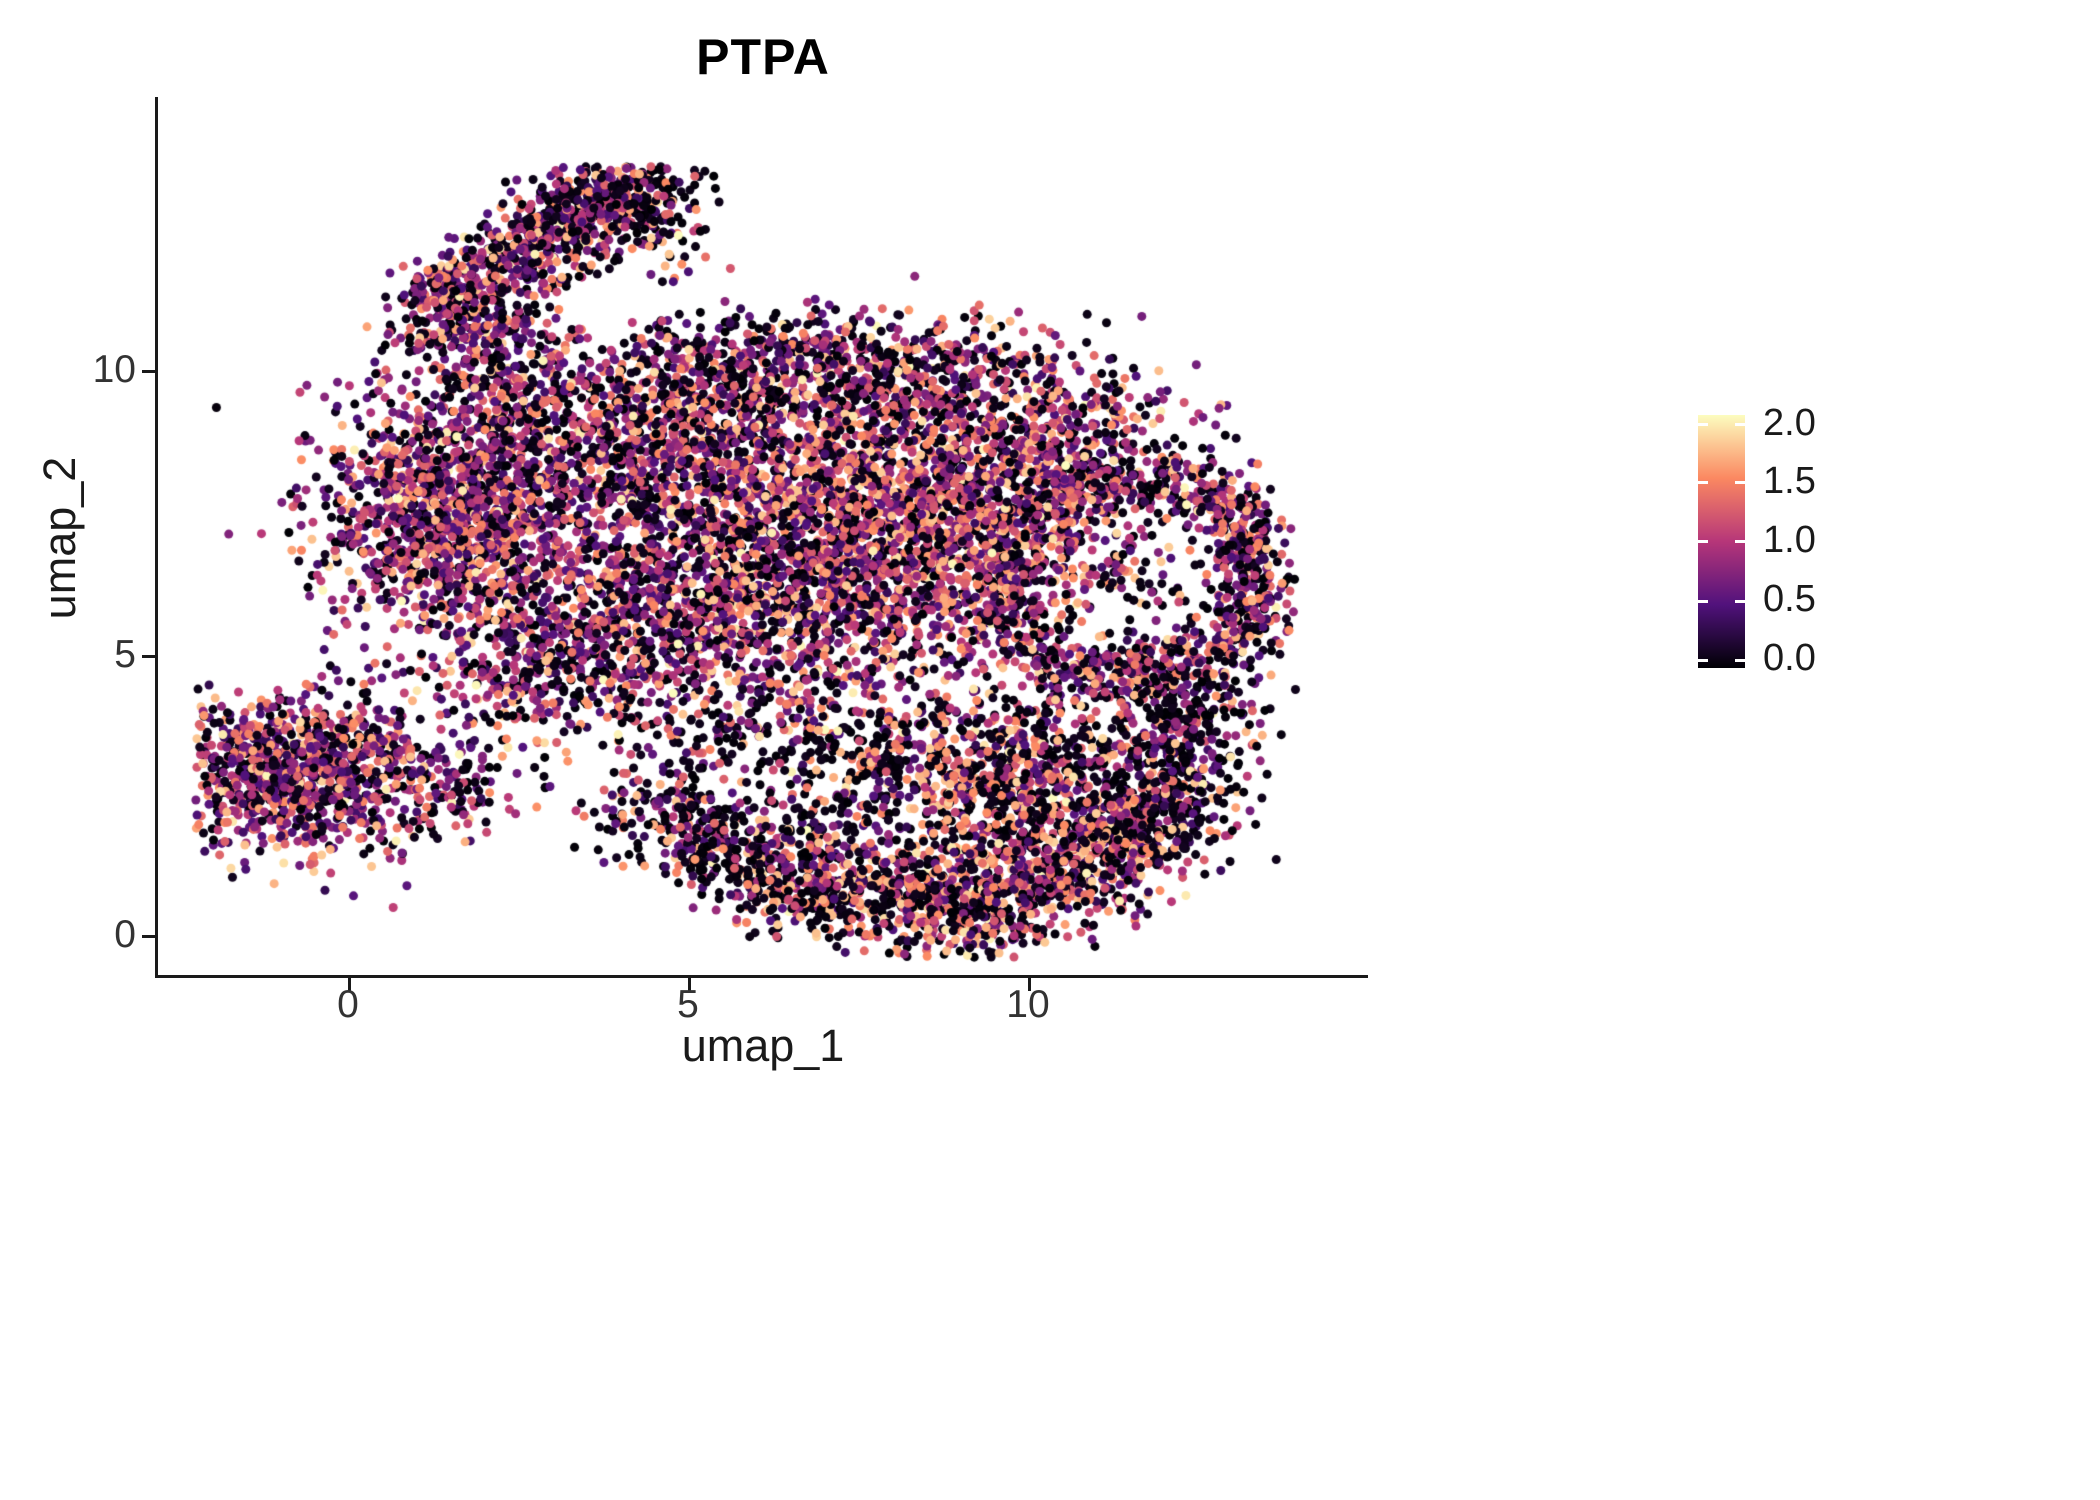 This screenshot has width=2100, height=1500. Describe the element at coordinates (348, 1004) in the screenshot. I see `x-tick-label: 0` at that location.